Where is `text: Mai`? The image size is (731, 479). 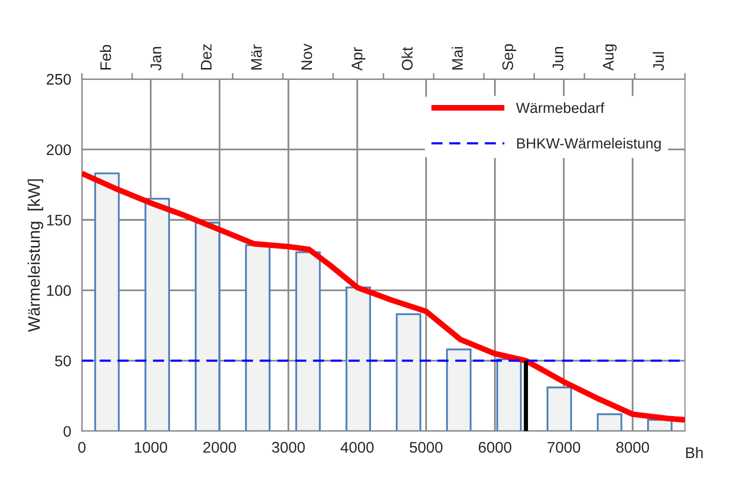 text: Mai is located at coordinates (457, 58).